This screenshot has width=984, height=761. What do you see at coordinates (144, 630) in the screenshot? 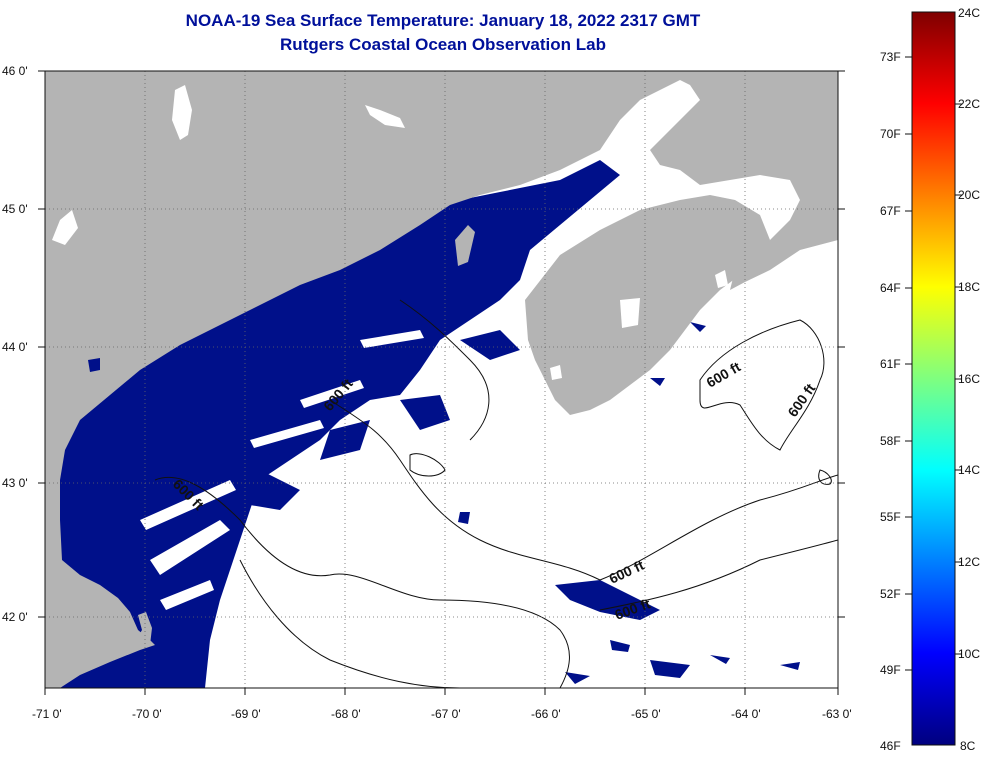
I see `cape-cod-land` at bounding box center [144, 630].